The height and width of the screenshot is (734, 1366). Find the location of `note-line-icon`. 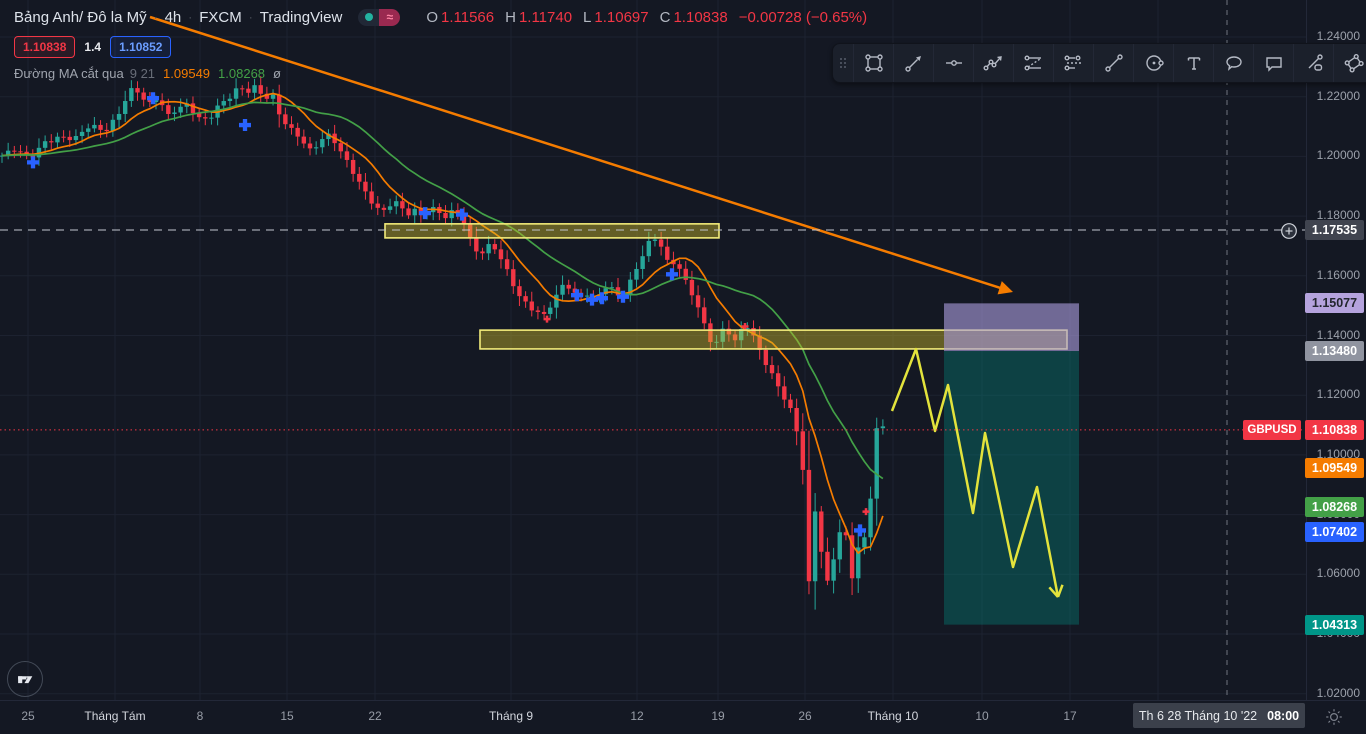

note-line-icon is located at coordinates (1315, 62).